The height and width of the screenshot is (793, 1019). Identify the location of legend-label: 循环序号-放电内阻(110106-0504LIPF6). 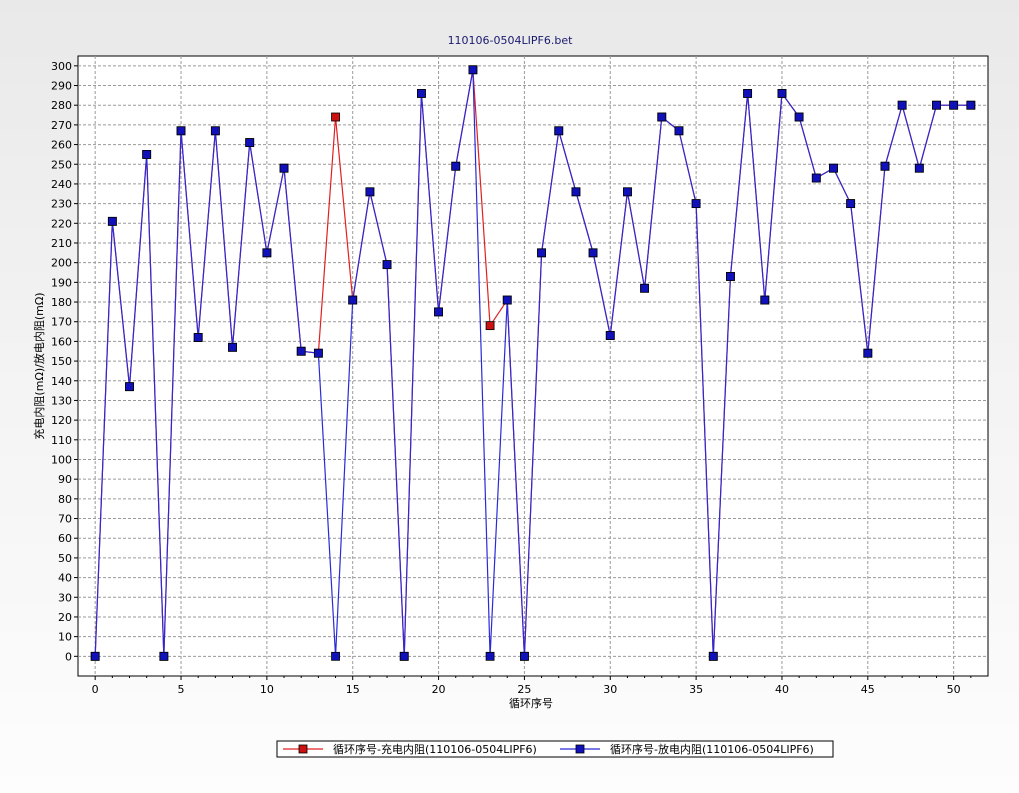
(712, 749).